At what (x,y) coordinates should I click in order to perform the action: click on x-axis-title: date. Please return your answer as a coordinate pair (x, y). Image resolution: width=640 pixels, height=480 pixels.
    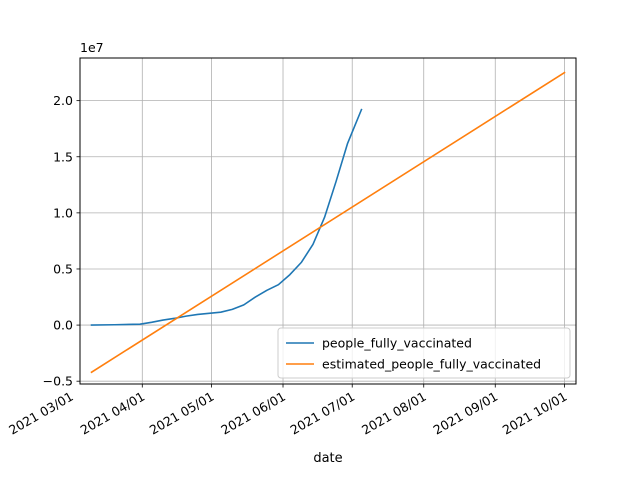
    Looking at the image, I should click on (327, 458).